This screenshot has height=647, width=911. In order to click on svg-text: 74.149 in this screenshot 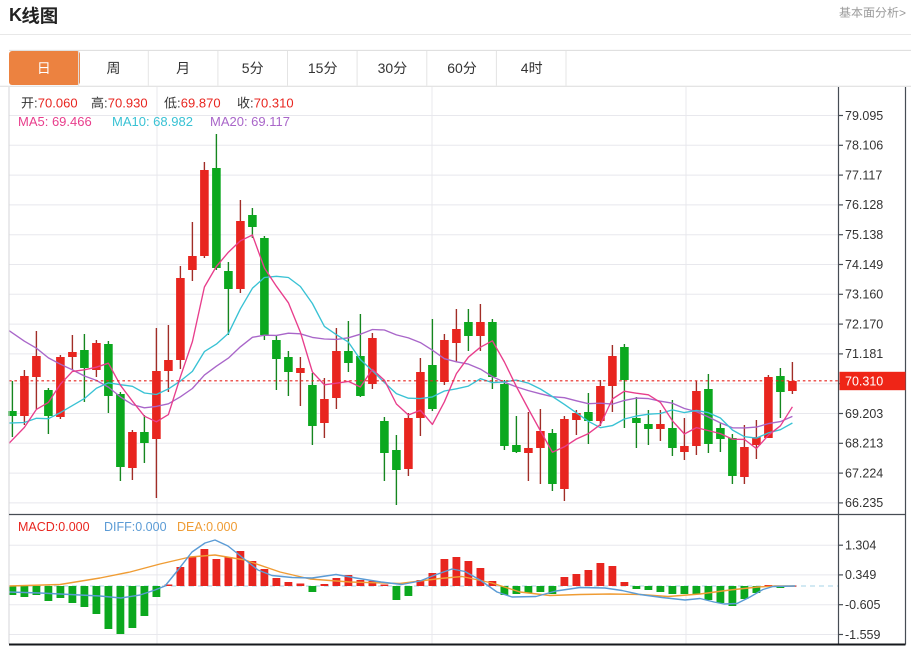, I will do `click(864, 265)`.